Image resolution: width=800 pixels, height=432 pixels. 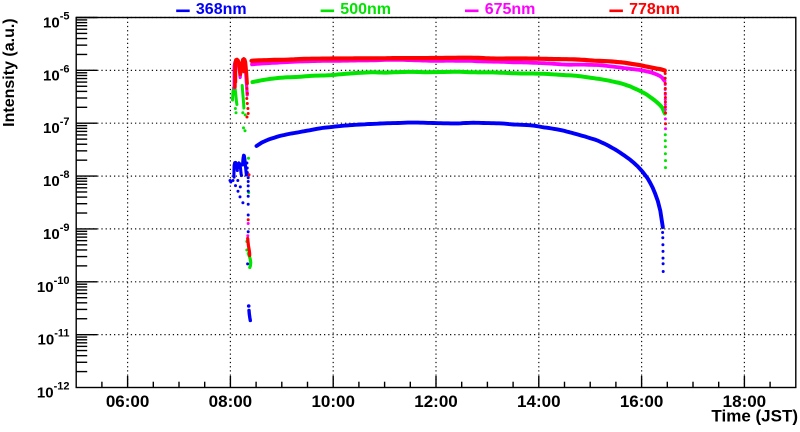 What do you see at coordinates (744, 401) in the screenshot?
I see `svg-text: 18:00` at bounding box center [744, 401].